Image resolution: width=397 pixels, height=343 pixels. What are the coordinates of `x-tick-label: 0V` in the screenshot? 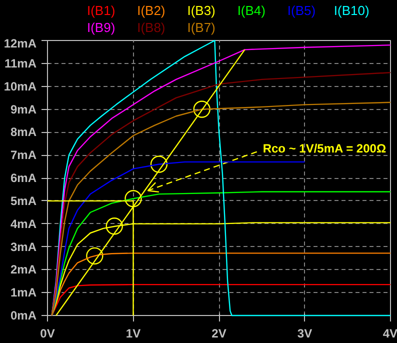 It's located at (47, 333).